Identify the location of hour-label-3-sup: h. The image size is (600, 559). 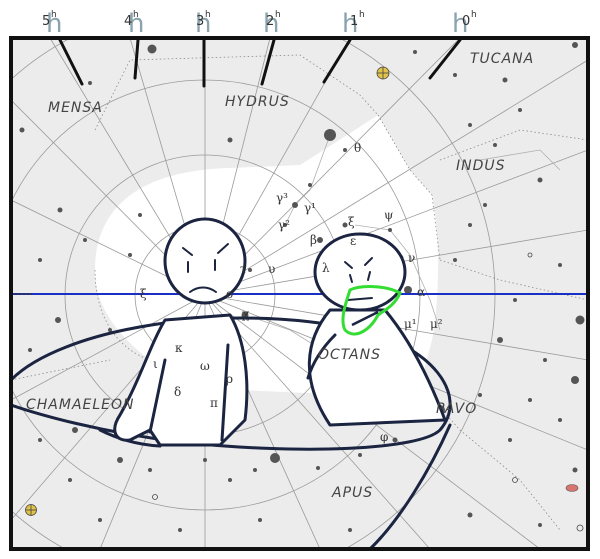
(208, 15).